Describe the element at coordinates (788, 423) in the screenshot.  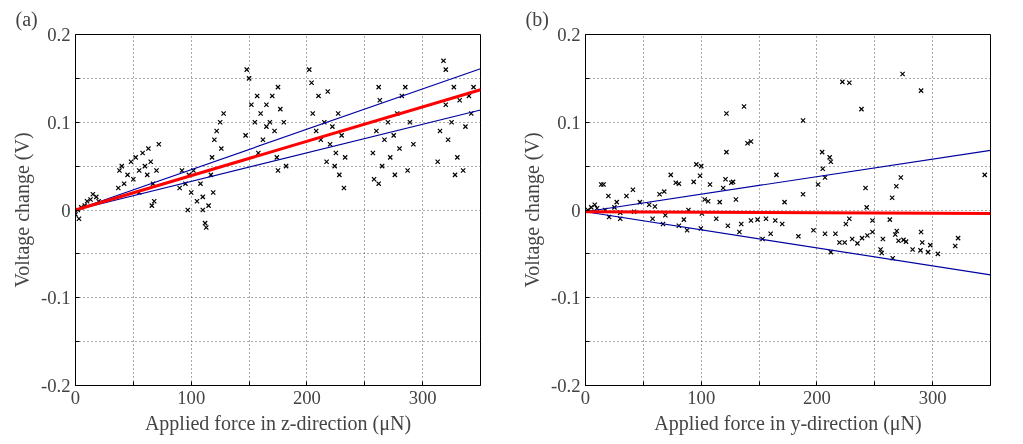
I see `x-axis-title: Applied force in y-direction (μN)` at that location.